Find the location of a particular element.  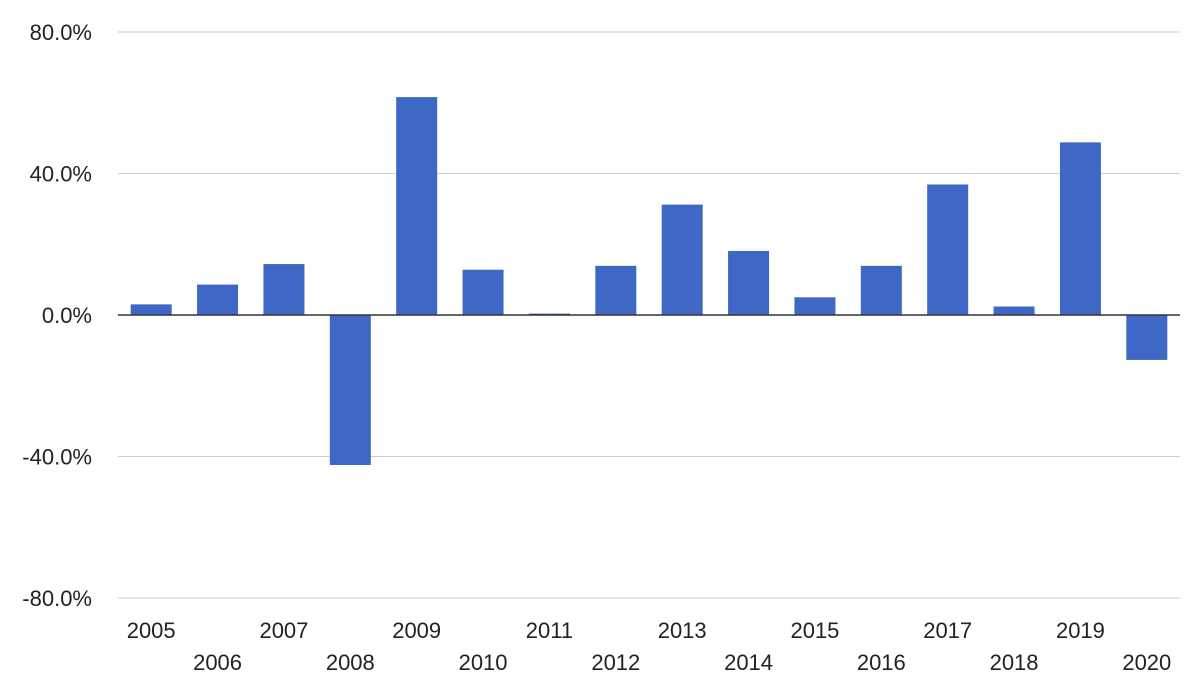

x-tick-label: 2016 is located at coordinates (881, 662).